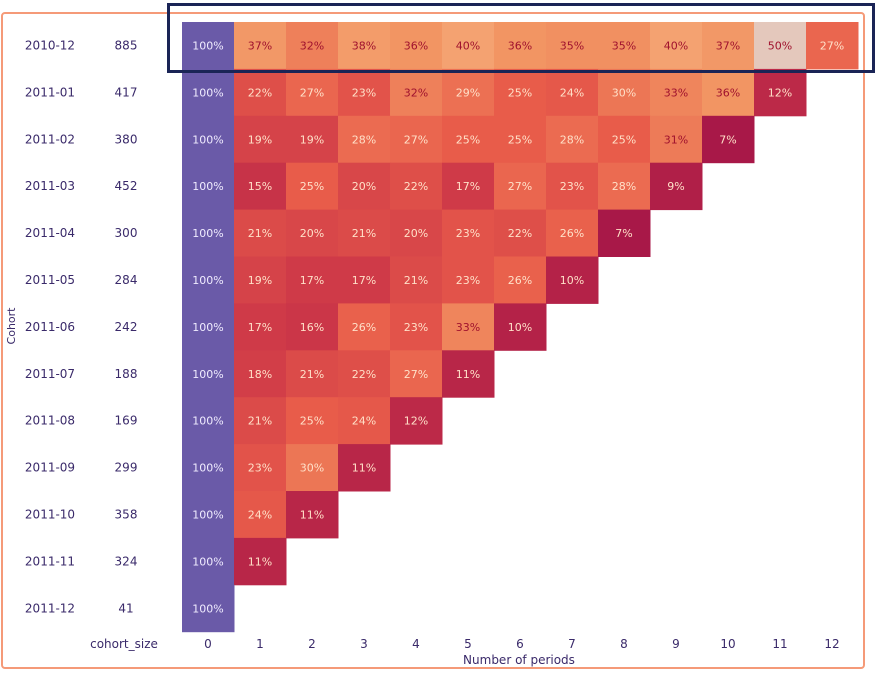 The image size is (881, 675). I want to click on x-tick-label: 2, so click(312, 644).